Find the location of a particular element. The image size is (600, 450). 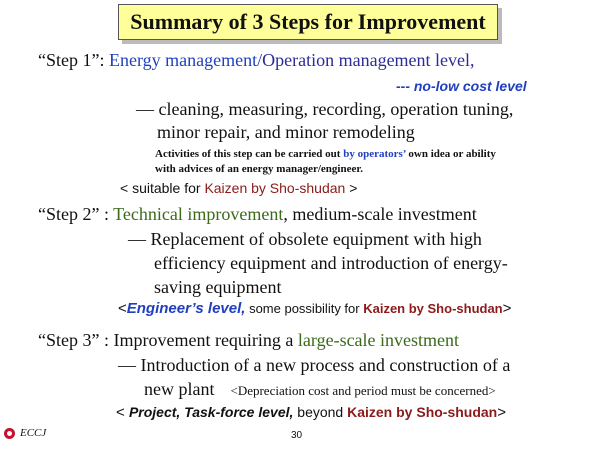

step1-note1-b: by operators’ is located at coordinates (374, 154).